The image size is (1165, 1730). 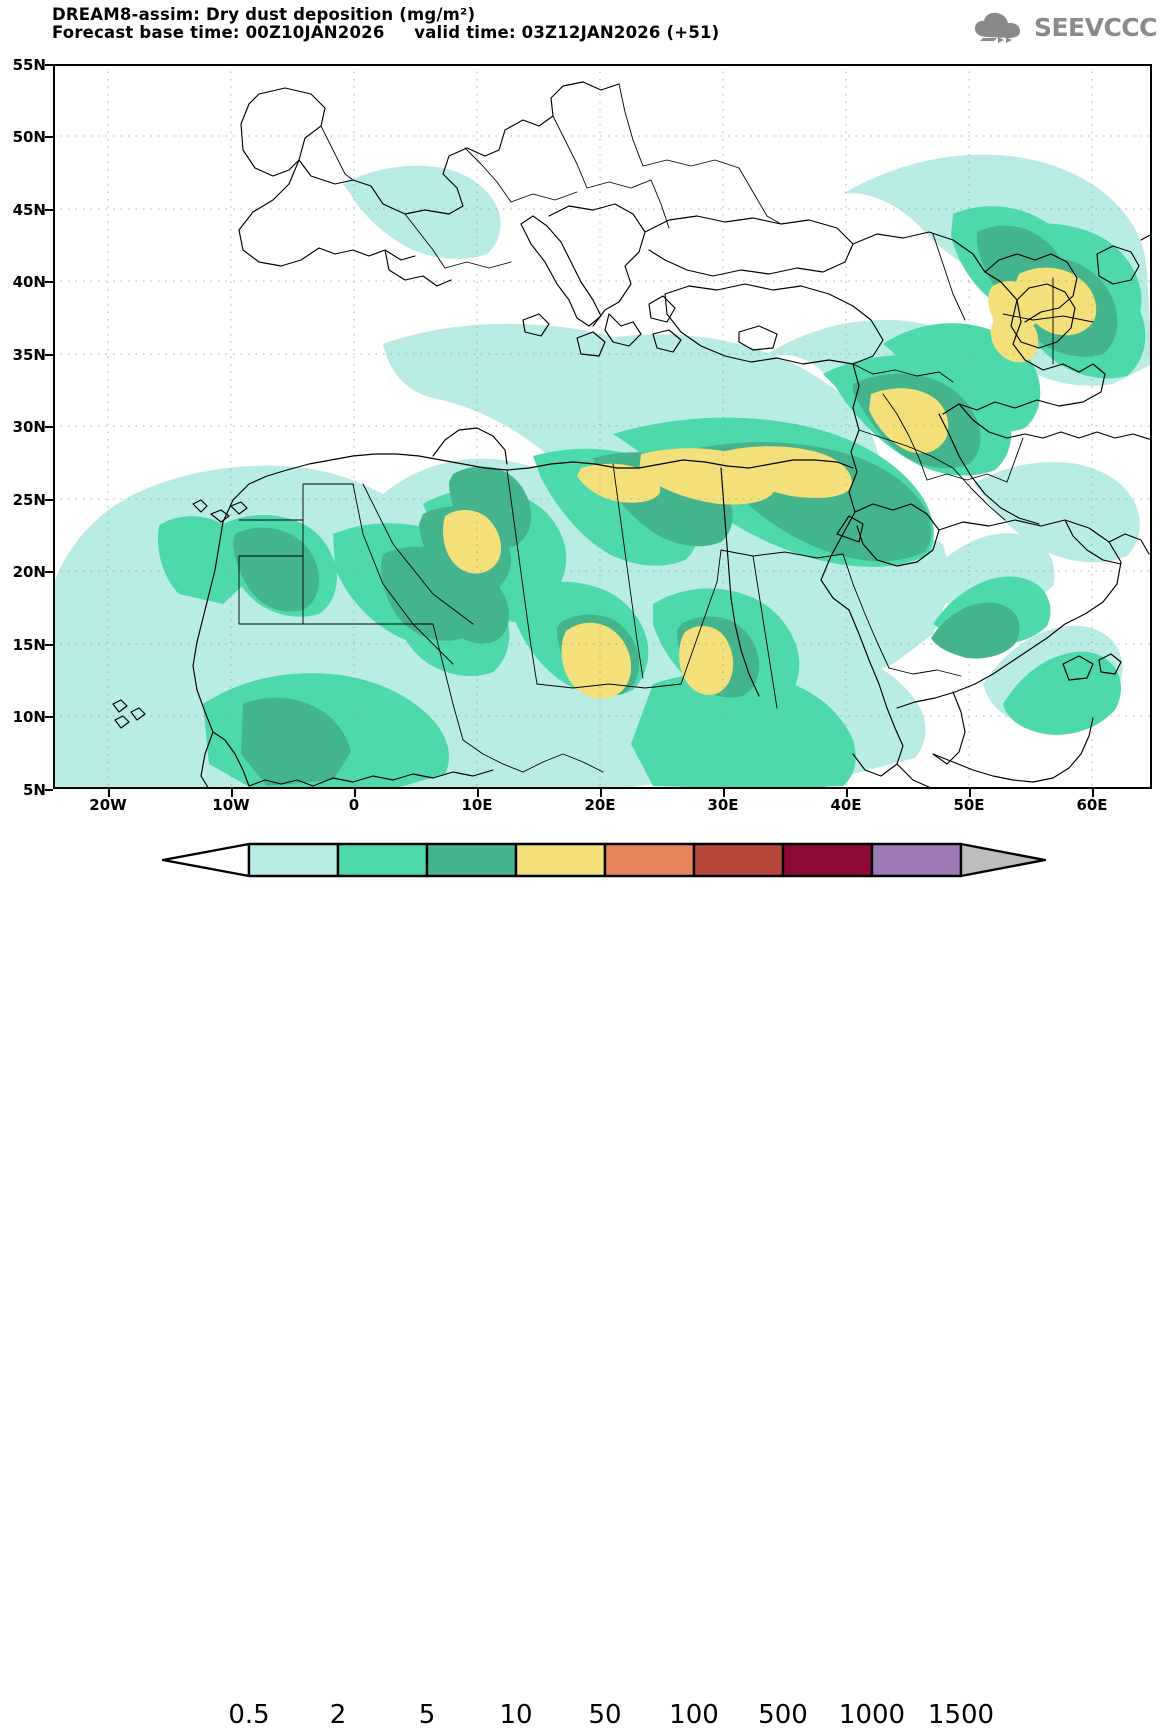 What do you see at coordinates (1003, 860) in the screenshot?
I see `colorbar-over-arrow` at bounding box center [1003, 860].